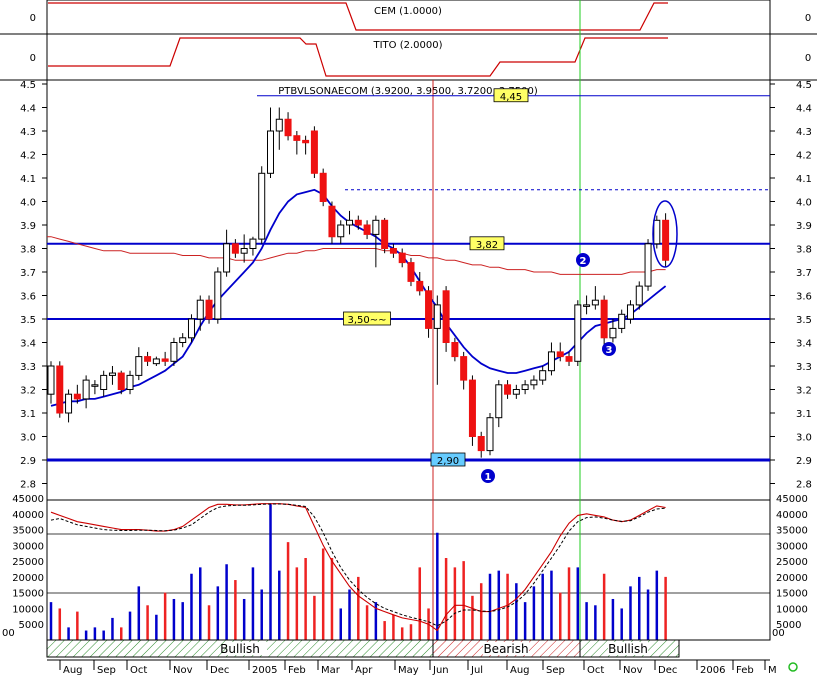 The width and height of the screenshot is (817, 676). What do you see at coordinates (804, 109) in the screenshot?
I see `price-tick-right: 4.4` at bounding box center [804, 109].